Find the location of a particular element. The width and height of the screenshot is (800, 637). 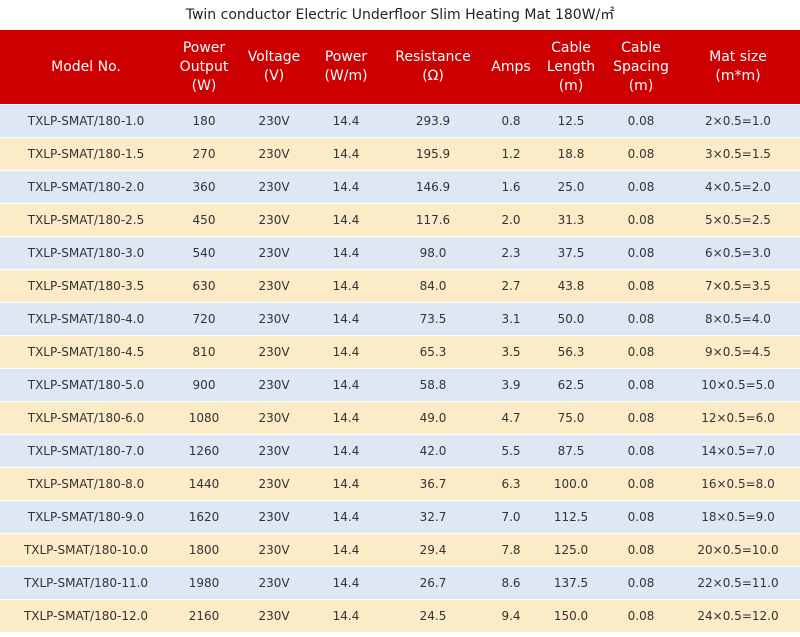

cell-power-output: 180 is located at coordinates (204, 121).